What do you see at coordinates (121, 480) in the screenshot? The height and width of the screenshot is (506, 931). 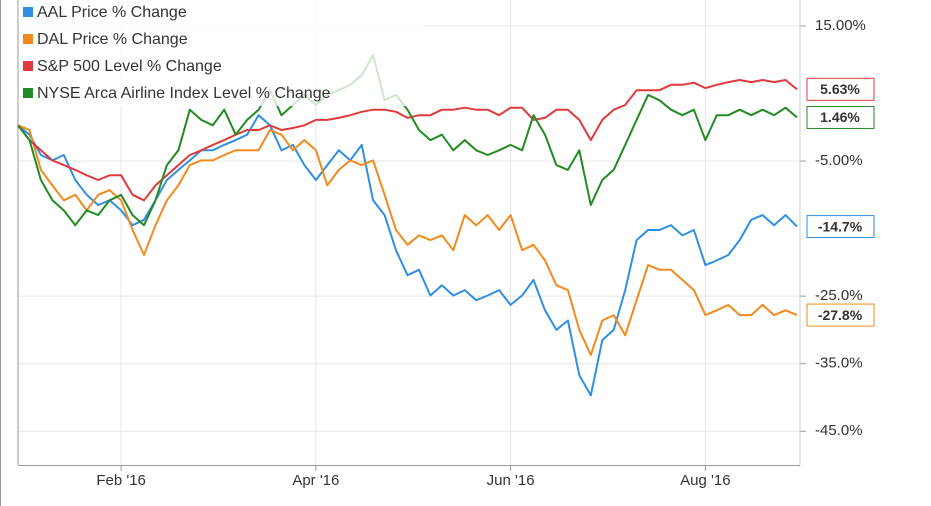 I see `x-tick-label: Feb '16` at bounding box center [121, 480].